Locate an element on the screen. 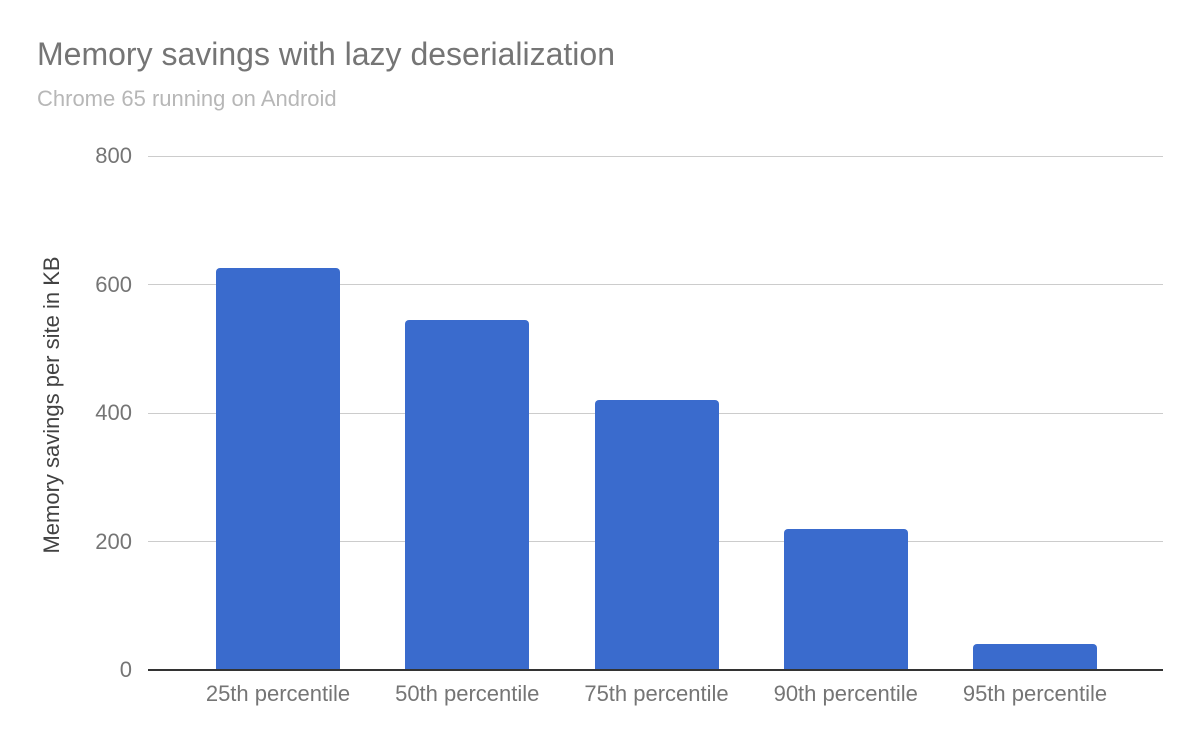 Image resolution: width=1200 pixels, height=742 pixels. bar-95th-percentile is located at coordinates (1035, 657).